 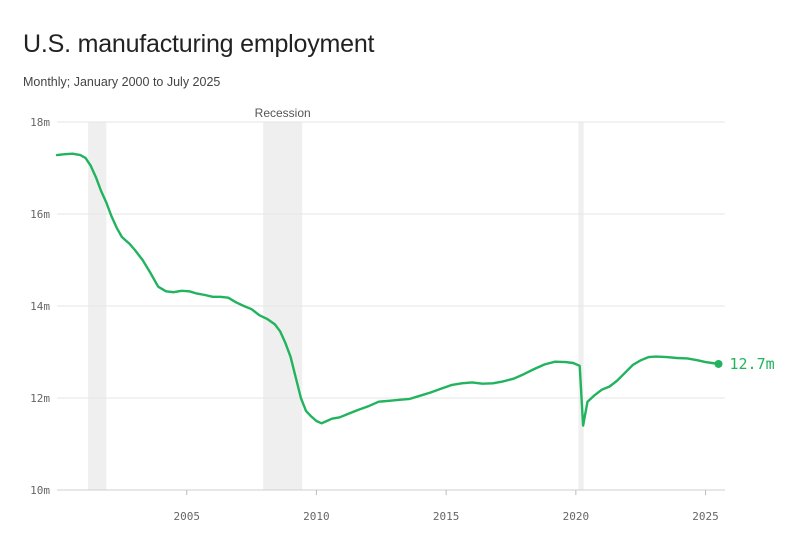 I want to click on y-axis: 10m 12m 14m 16m 18m, so click(x=40, y=306).